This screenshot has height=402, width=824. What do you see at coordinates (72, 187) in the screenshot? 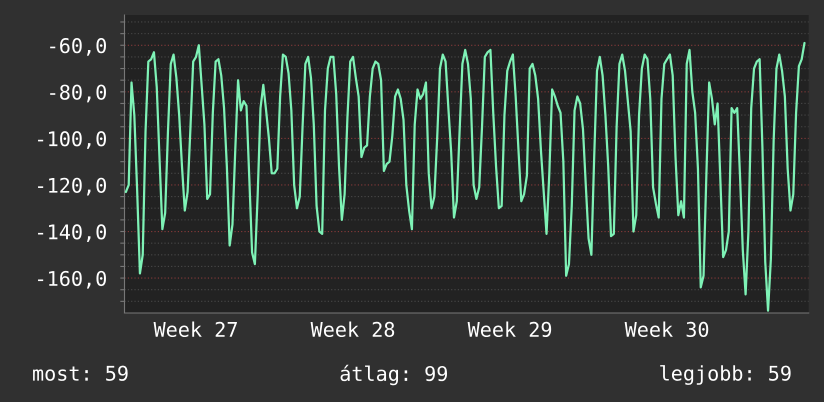
I see `y-tick-label: -120,0` at bounding box center [72, 187].